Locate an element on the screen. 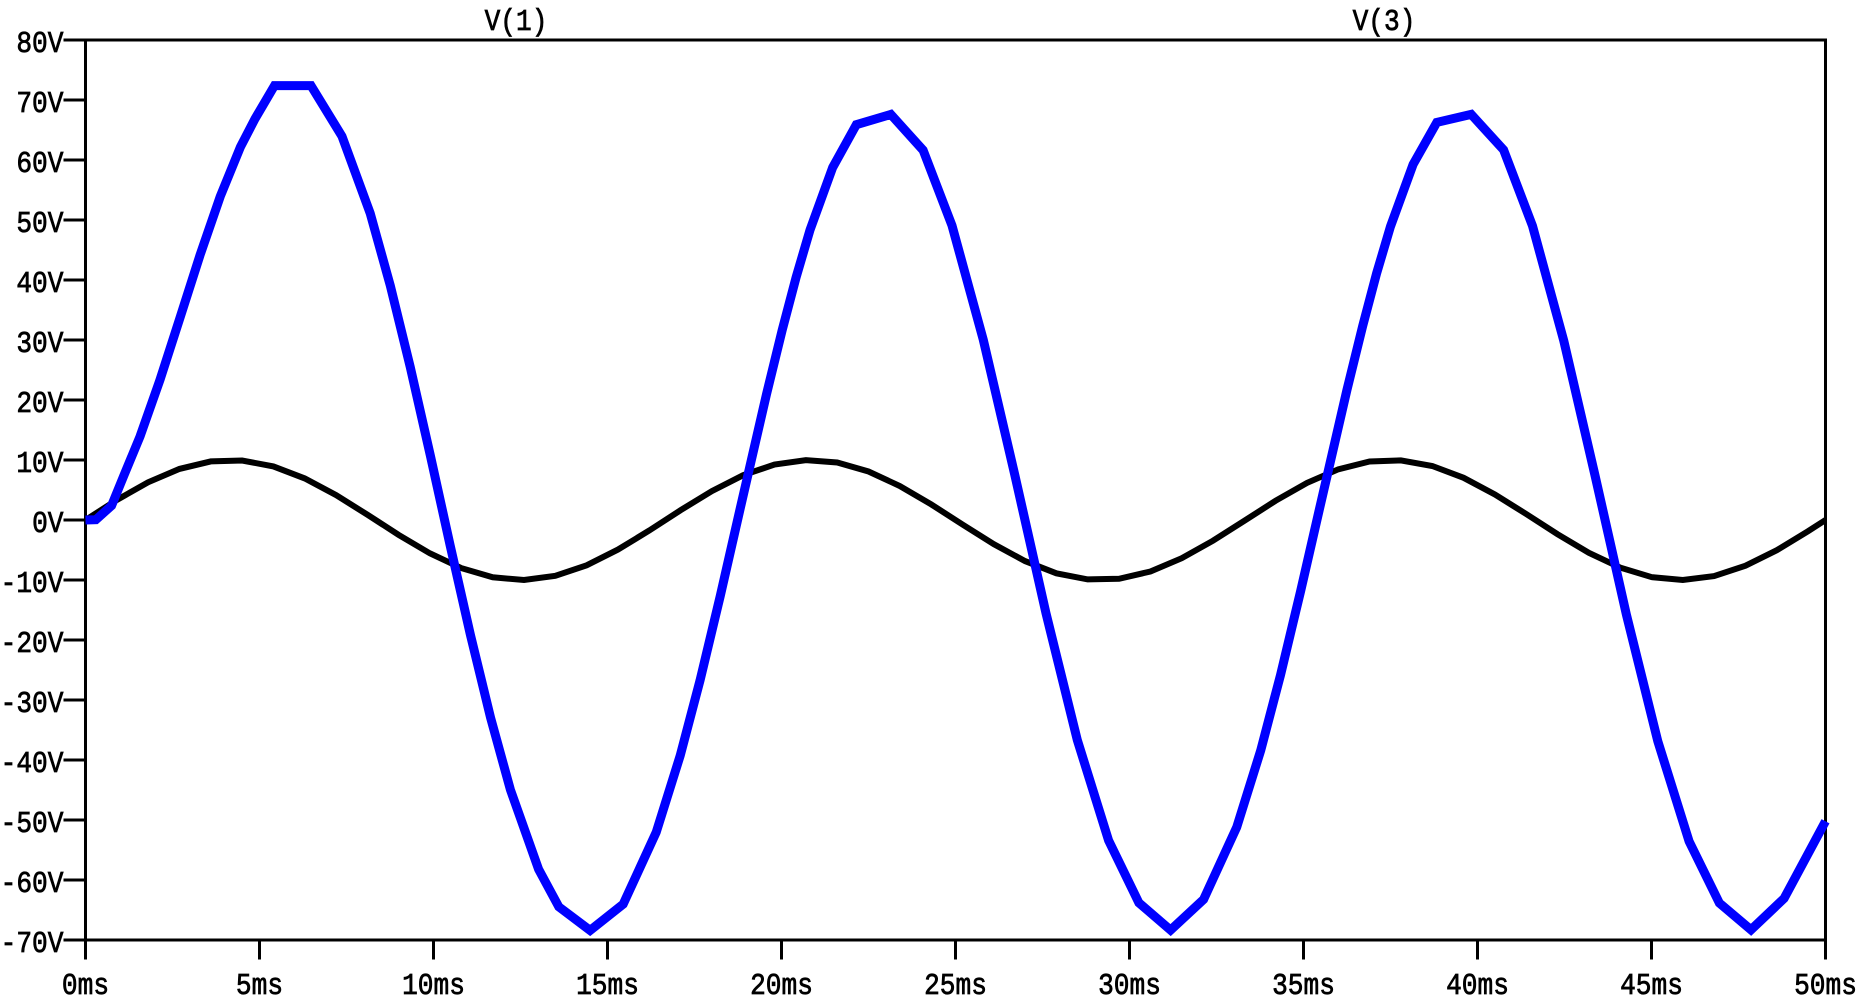  svg-text: -50V is located at coordinates (32, 824).